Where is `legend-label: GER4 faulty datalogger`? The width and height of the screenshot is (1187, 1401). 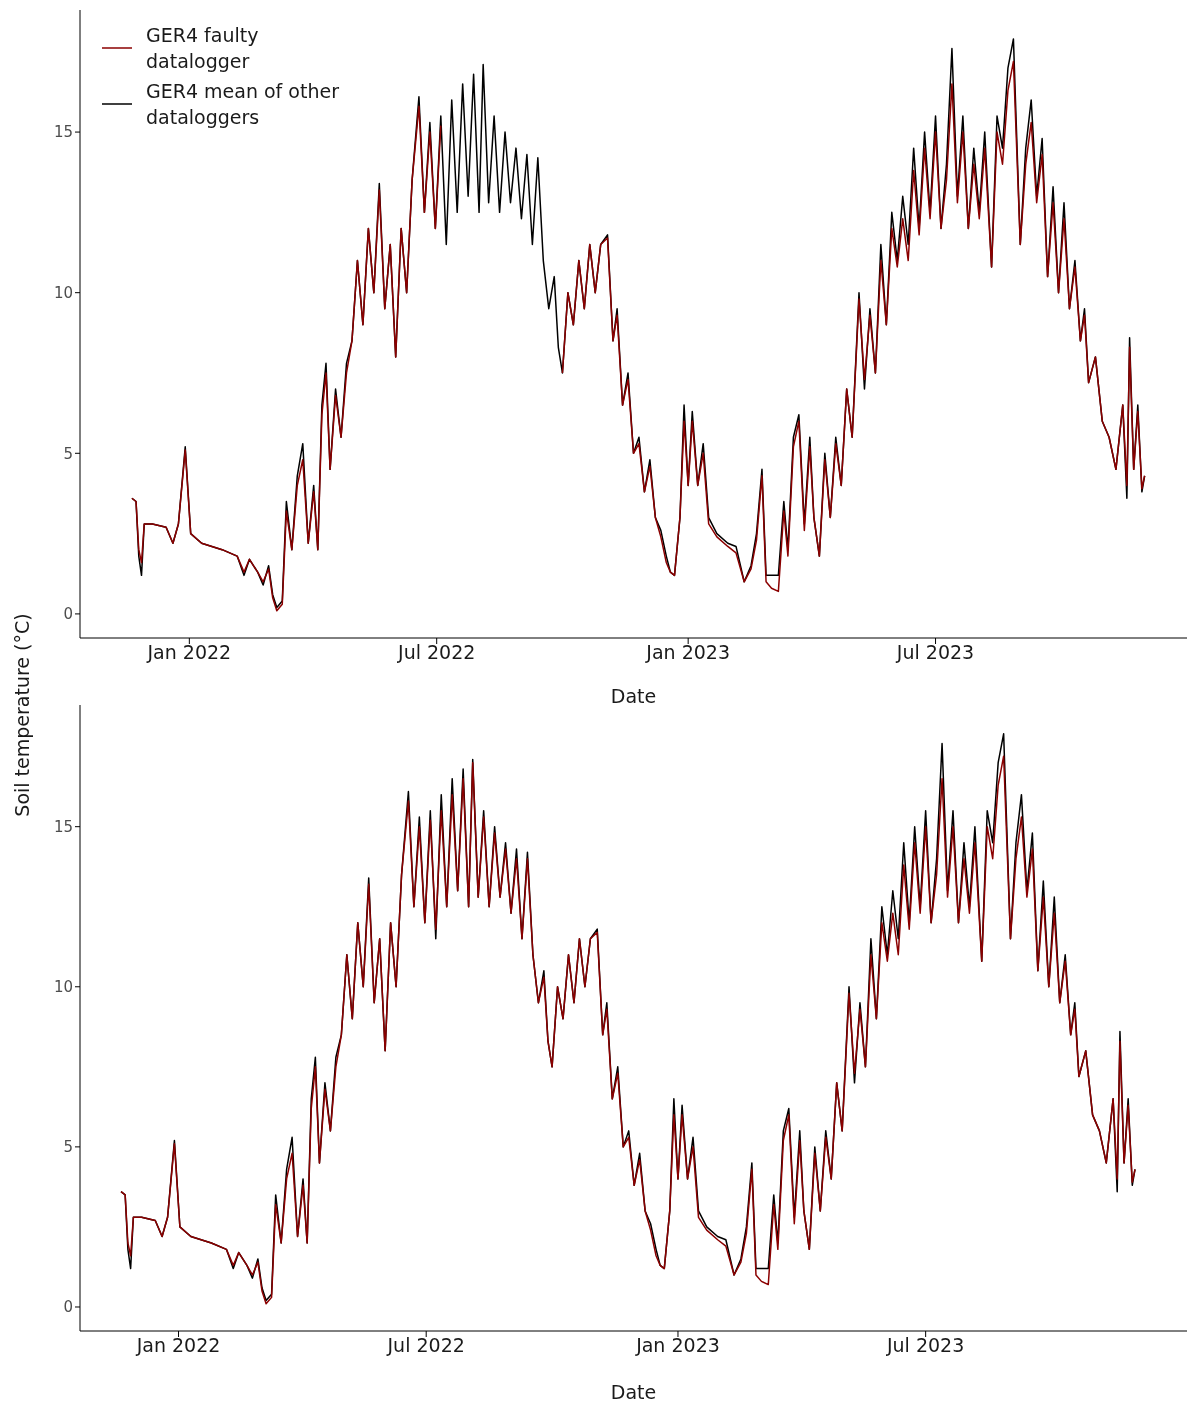
legend-label: GER4 faulty datalogger is located at coordinates (203, 48).